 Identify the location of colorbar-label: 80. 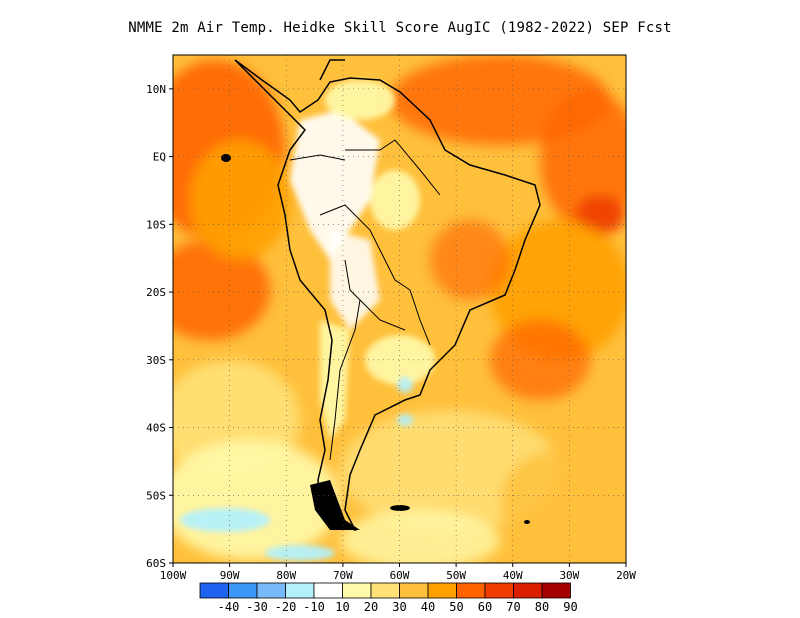
(542, 607).